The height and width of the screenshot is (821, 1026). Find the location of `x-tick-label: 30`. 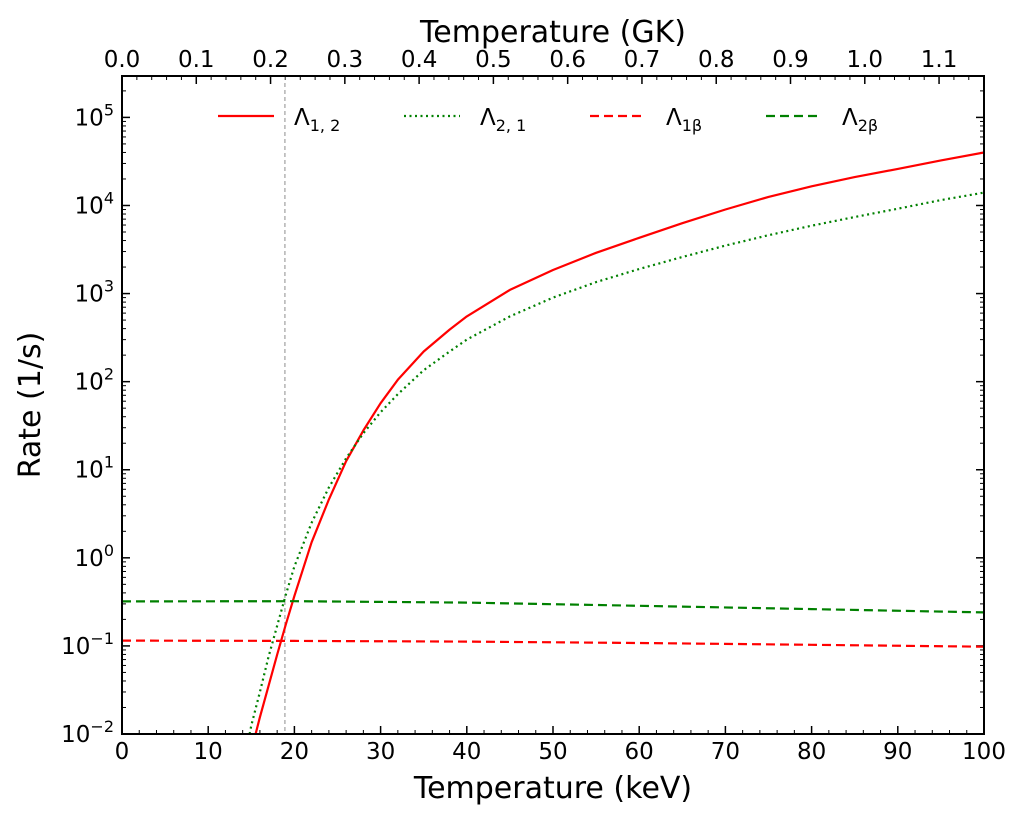

x-tick-label: 30 is located at coordinates (380, 752).